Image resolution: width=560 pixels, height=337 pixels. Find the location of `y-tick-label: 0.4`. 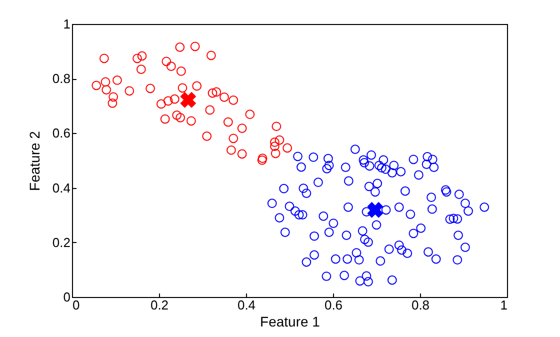

y-tick-label: 0.4 is located at coordinates (61, 188).